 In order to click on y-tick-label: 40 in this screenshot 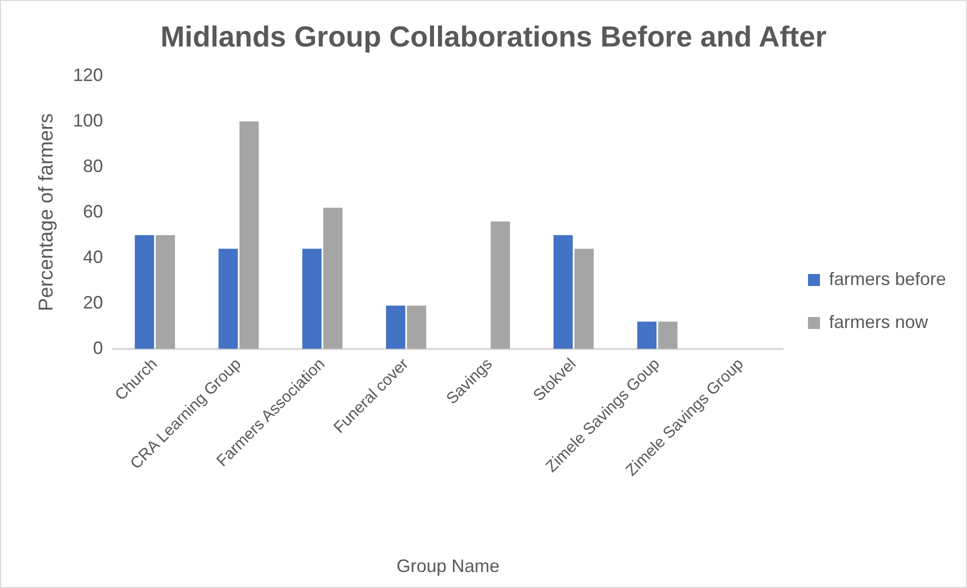, I will do `click(93, 256)`.